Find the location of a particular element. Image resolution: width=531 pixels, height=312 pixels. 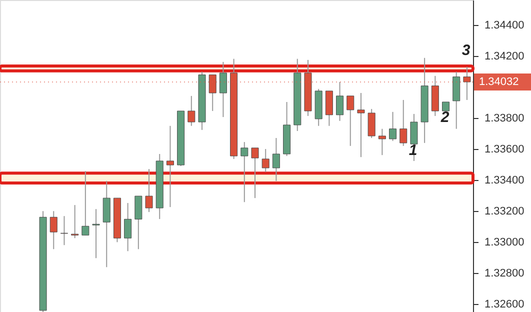

y-tick-label: 1.32800 is located at coordinates (504, 274).